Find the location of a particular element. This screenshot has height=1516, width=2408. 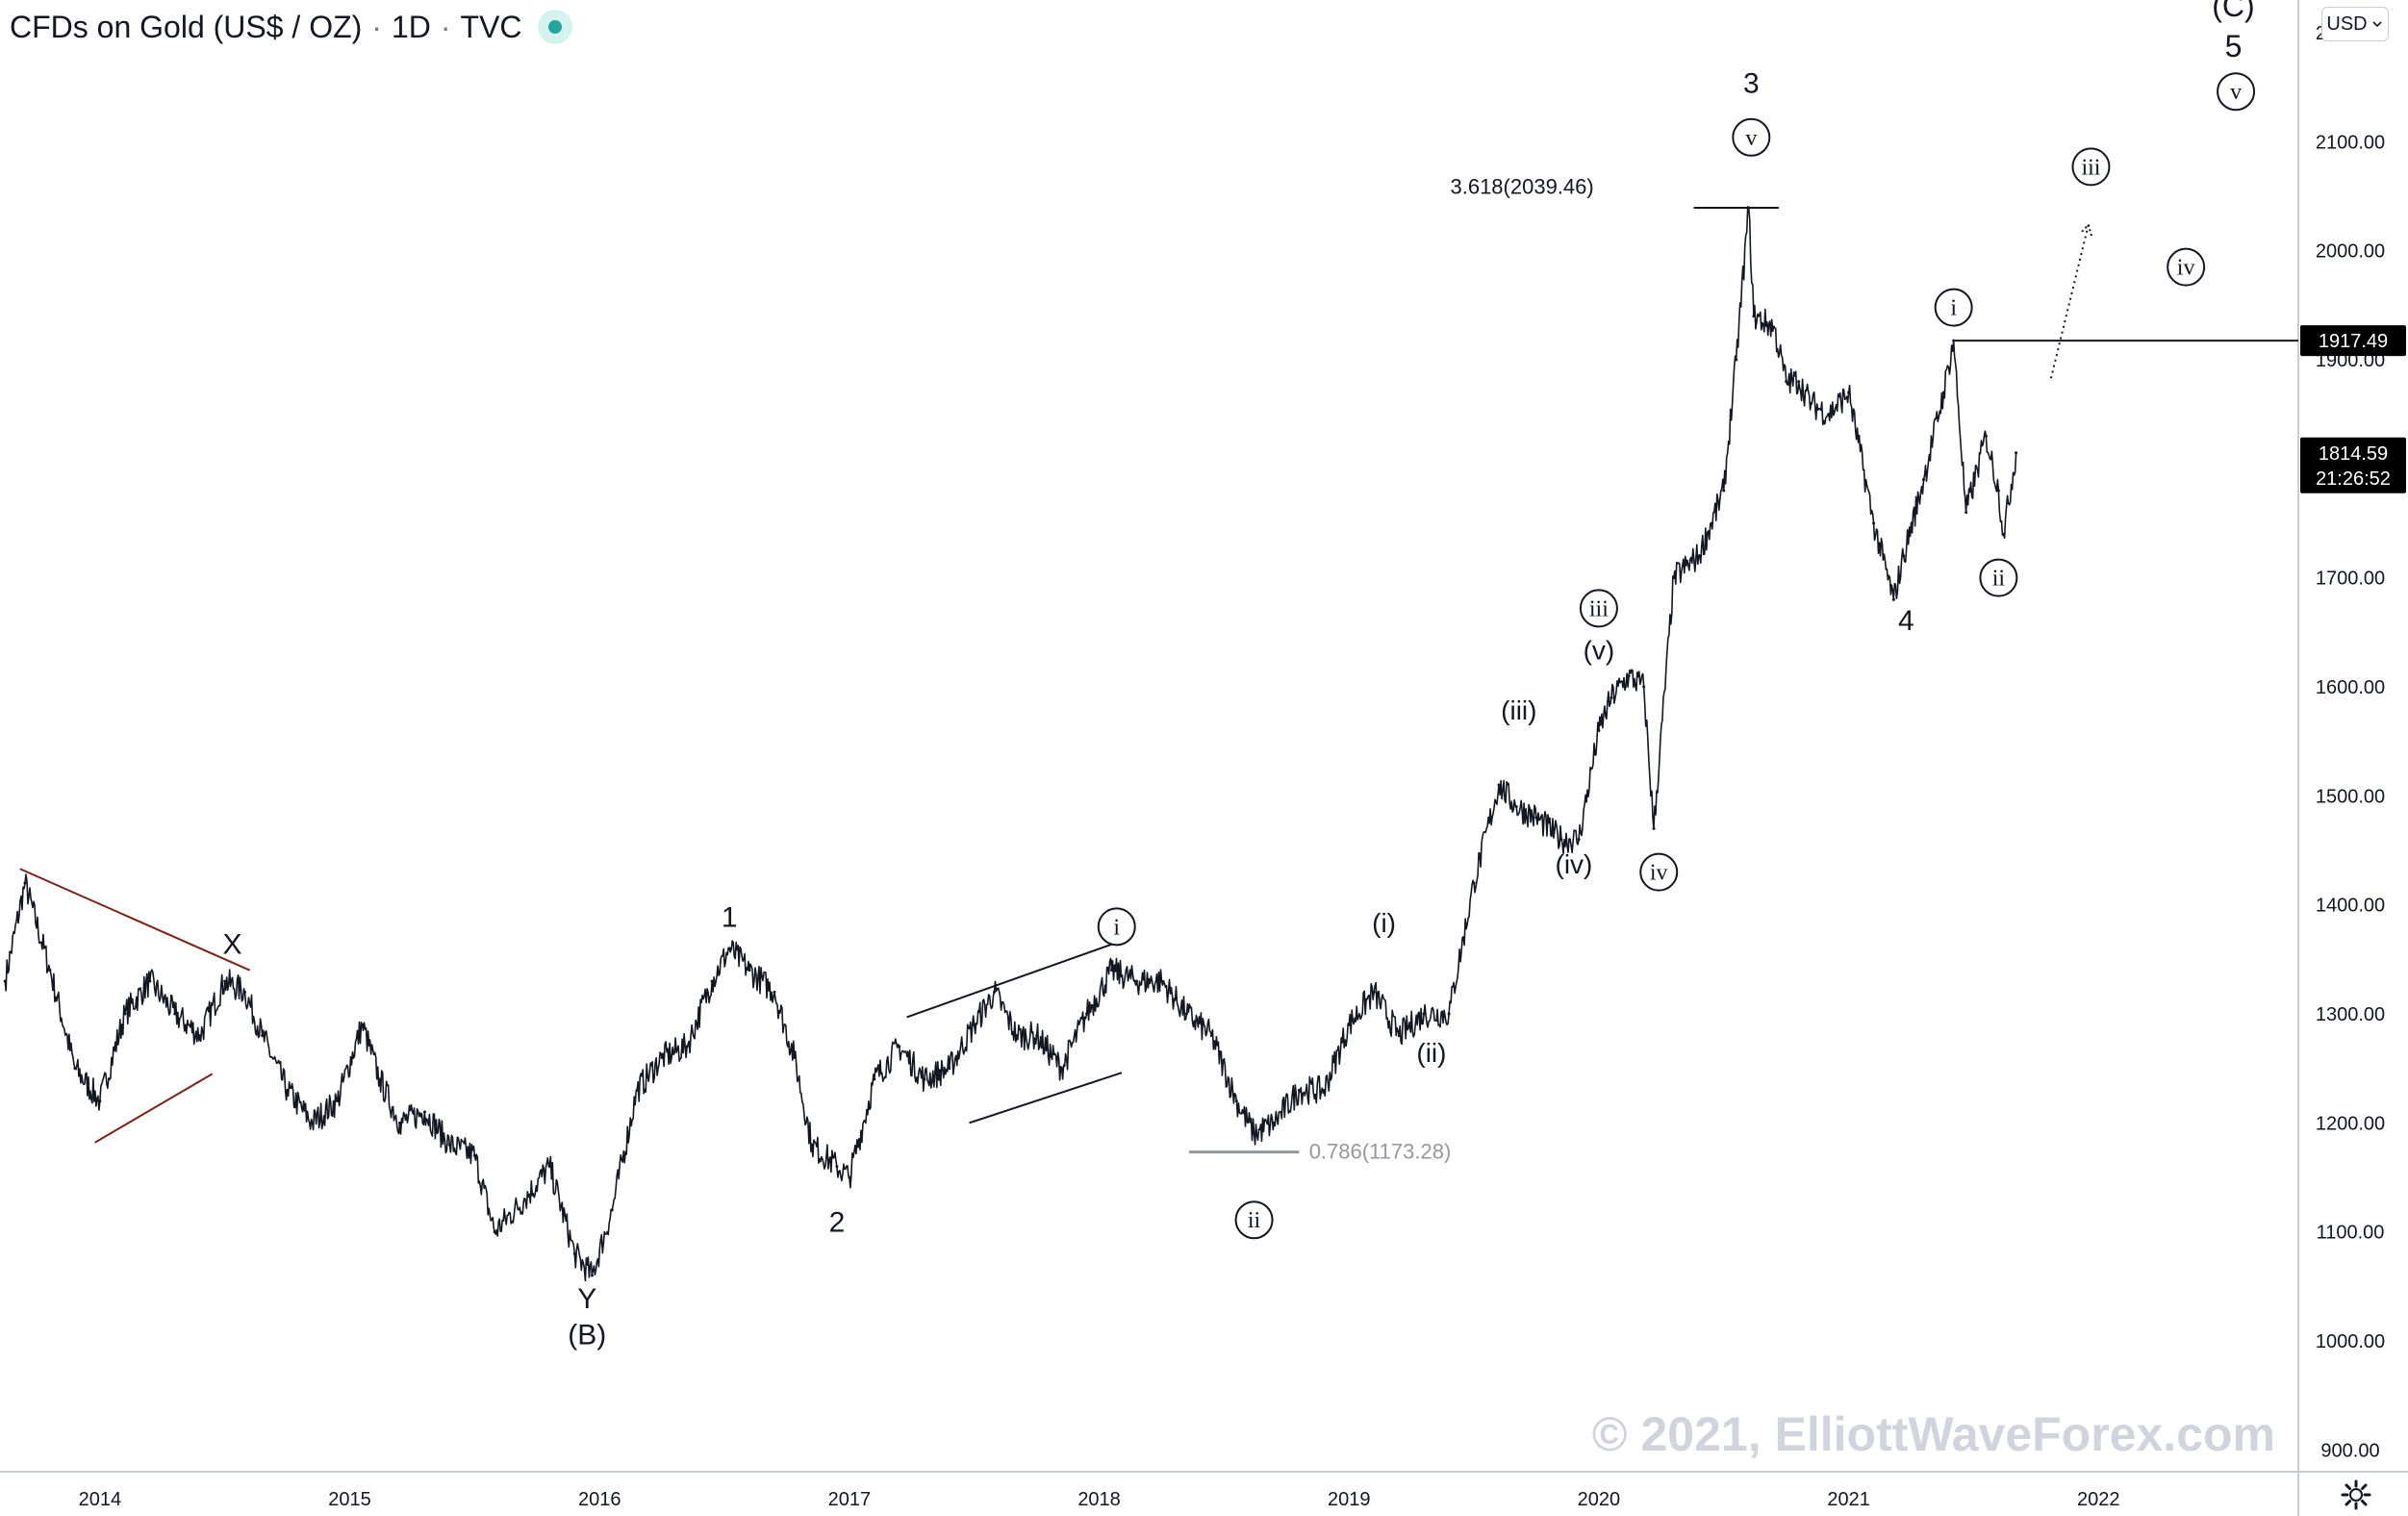

chart-header: CFDs on Gold (US$ / OZ) · 1D · TVC is located at coordinates (291, 27).